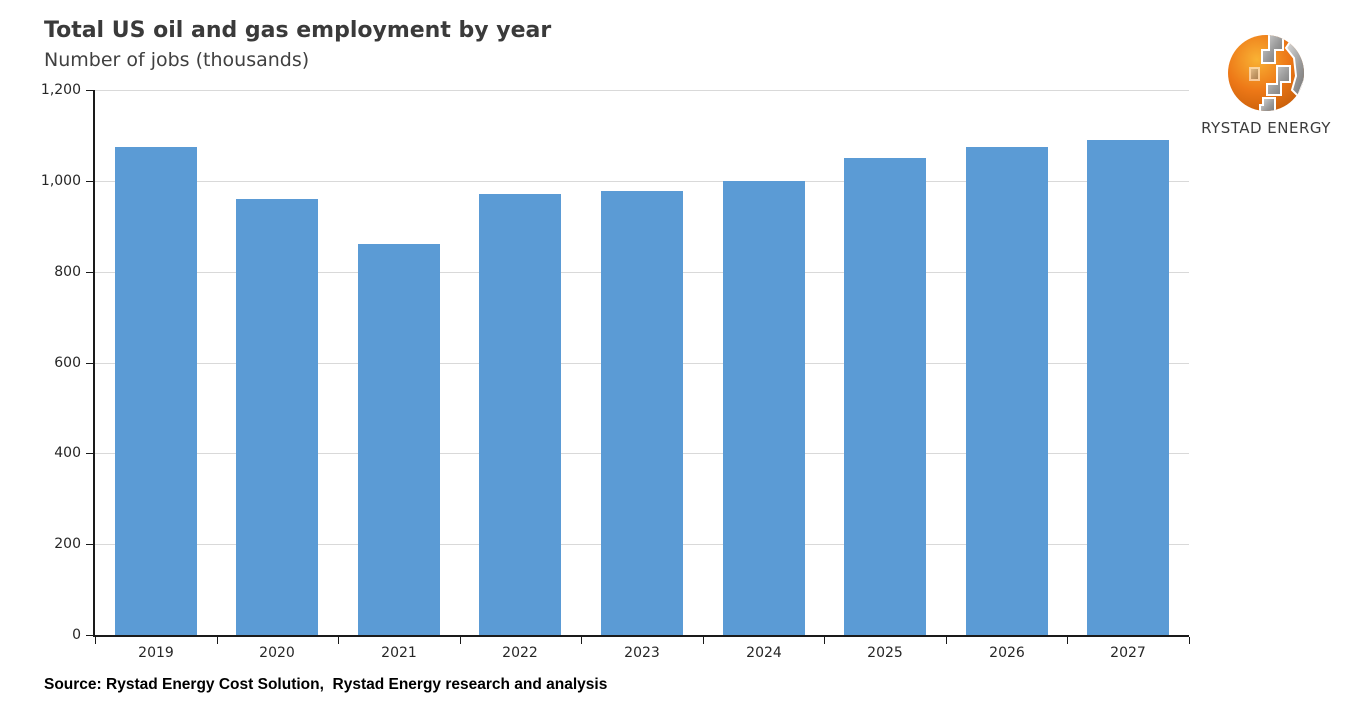 This screenshot has width=1361, height=718. Describe the element at coordinates (399, 653) in the screenshot. I see `x-tick-label: 2021` at that location.